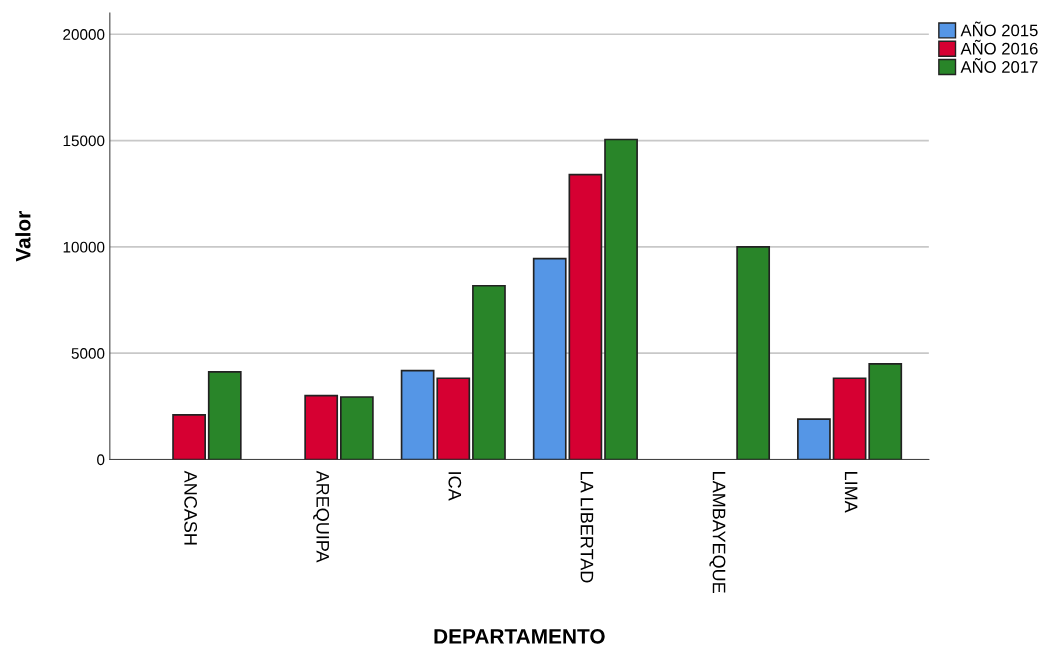 The height and width of the screenshot is (649, 1046). I want to click on legend-label: AÑO 2017, so click(999, 65).